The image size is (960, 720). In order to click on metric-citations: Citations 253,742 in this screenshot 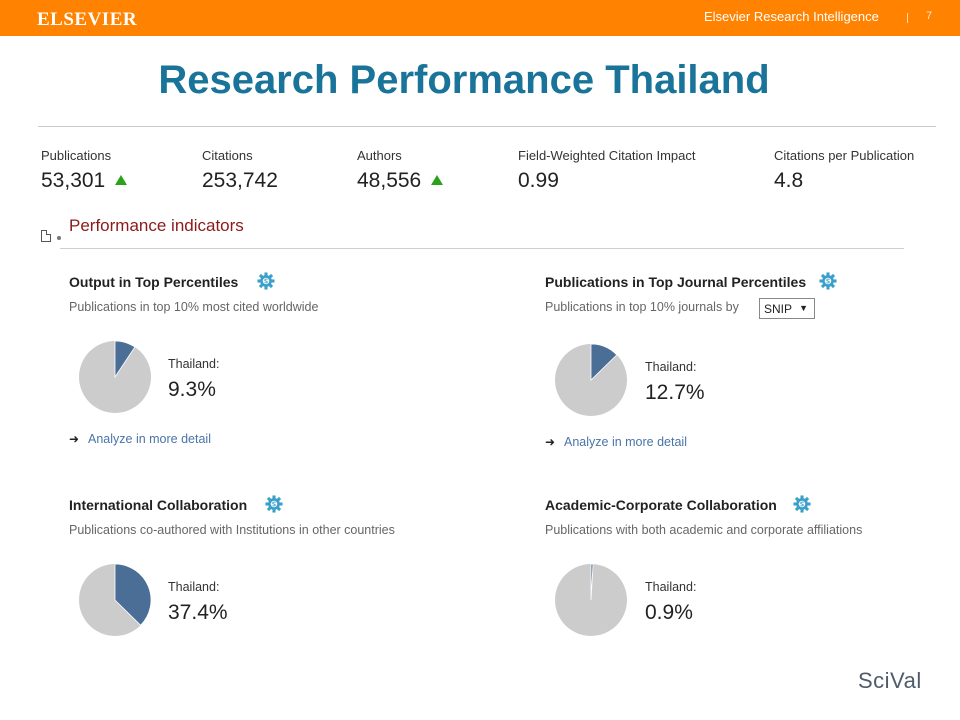, I will do `click(240, 170)`.